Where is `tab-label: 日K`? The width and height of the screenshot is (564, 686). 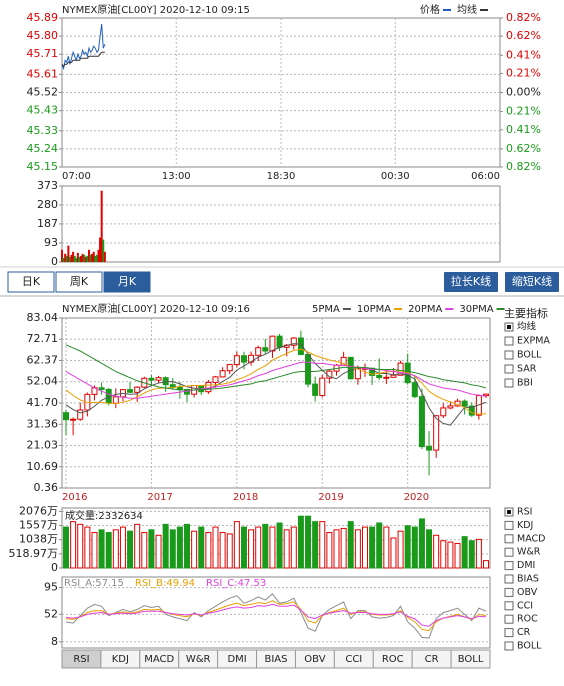
tab-label: 日K is located at coordinates (31, 281).